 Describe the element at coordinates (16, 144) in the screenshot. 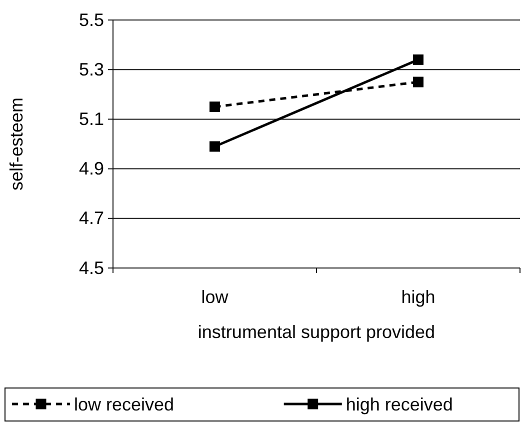

I see `y-axis-title: self-esteem` at that location.